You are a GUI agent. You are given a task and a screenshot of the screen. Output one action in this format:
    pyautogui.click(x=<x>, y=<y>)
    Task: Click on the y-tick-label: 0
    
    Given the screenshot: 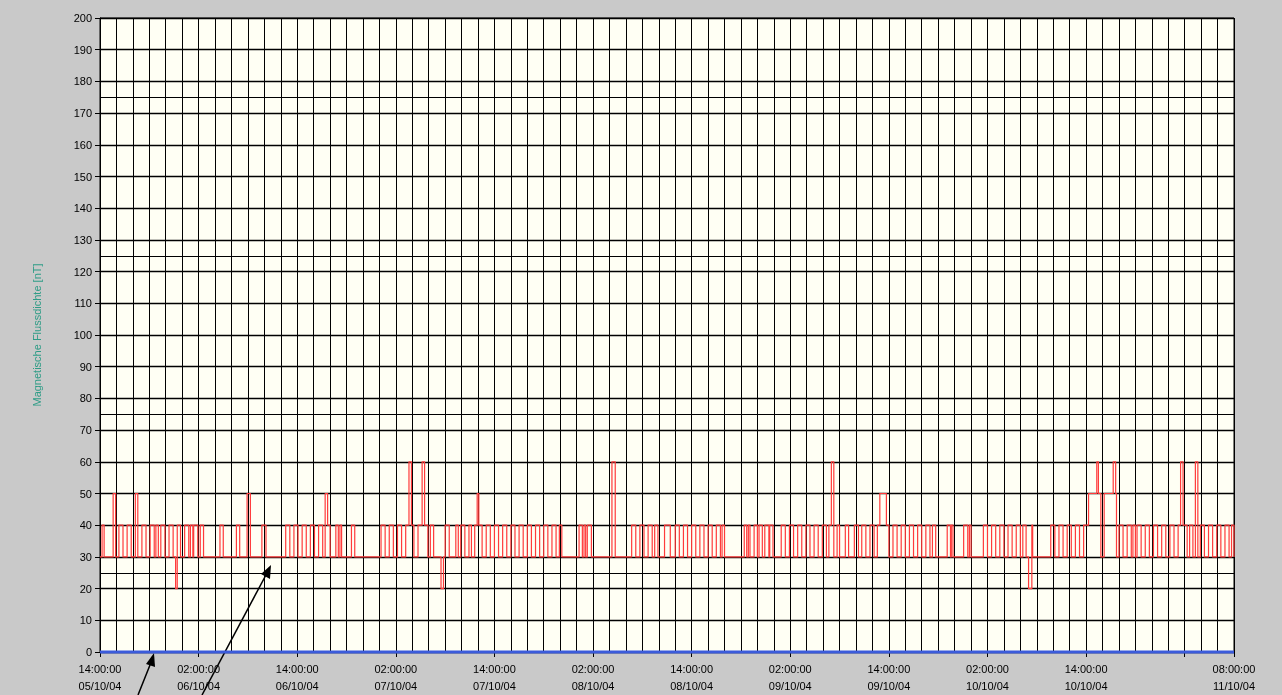 What is the action you would take?
    pyautogui.click(x=88, y=652)
    